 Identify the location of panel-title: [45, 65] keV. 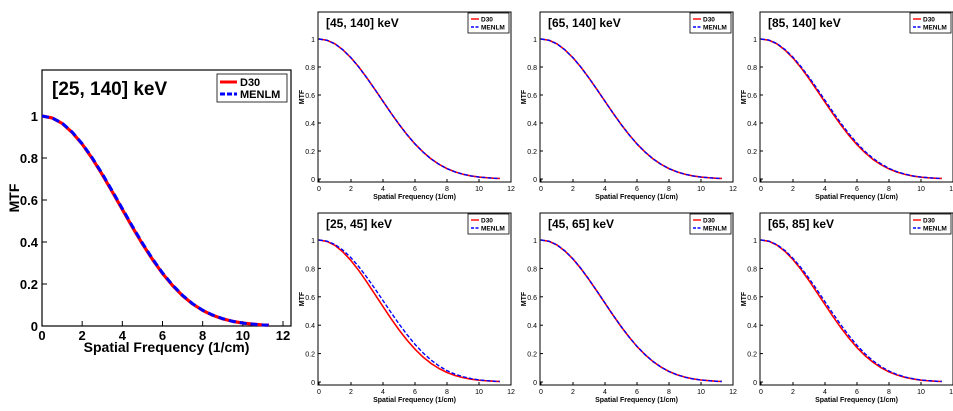
(581, 224).